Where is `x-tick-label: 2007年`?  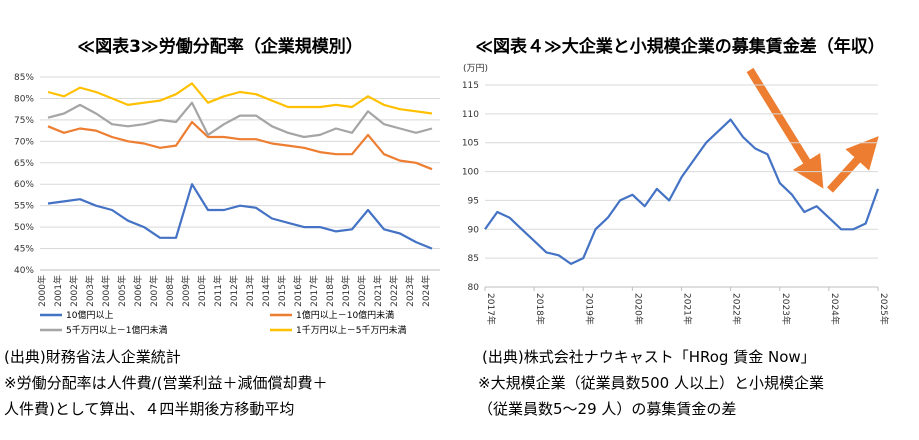 x-tick-label: 2007年 is located at coordinates (154, 291).